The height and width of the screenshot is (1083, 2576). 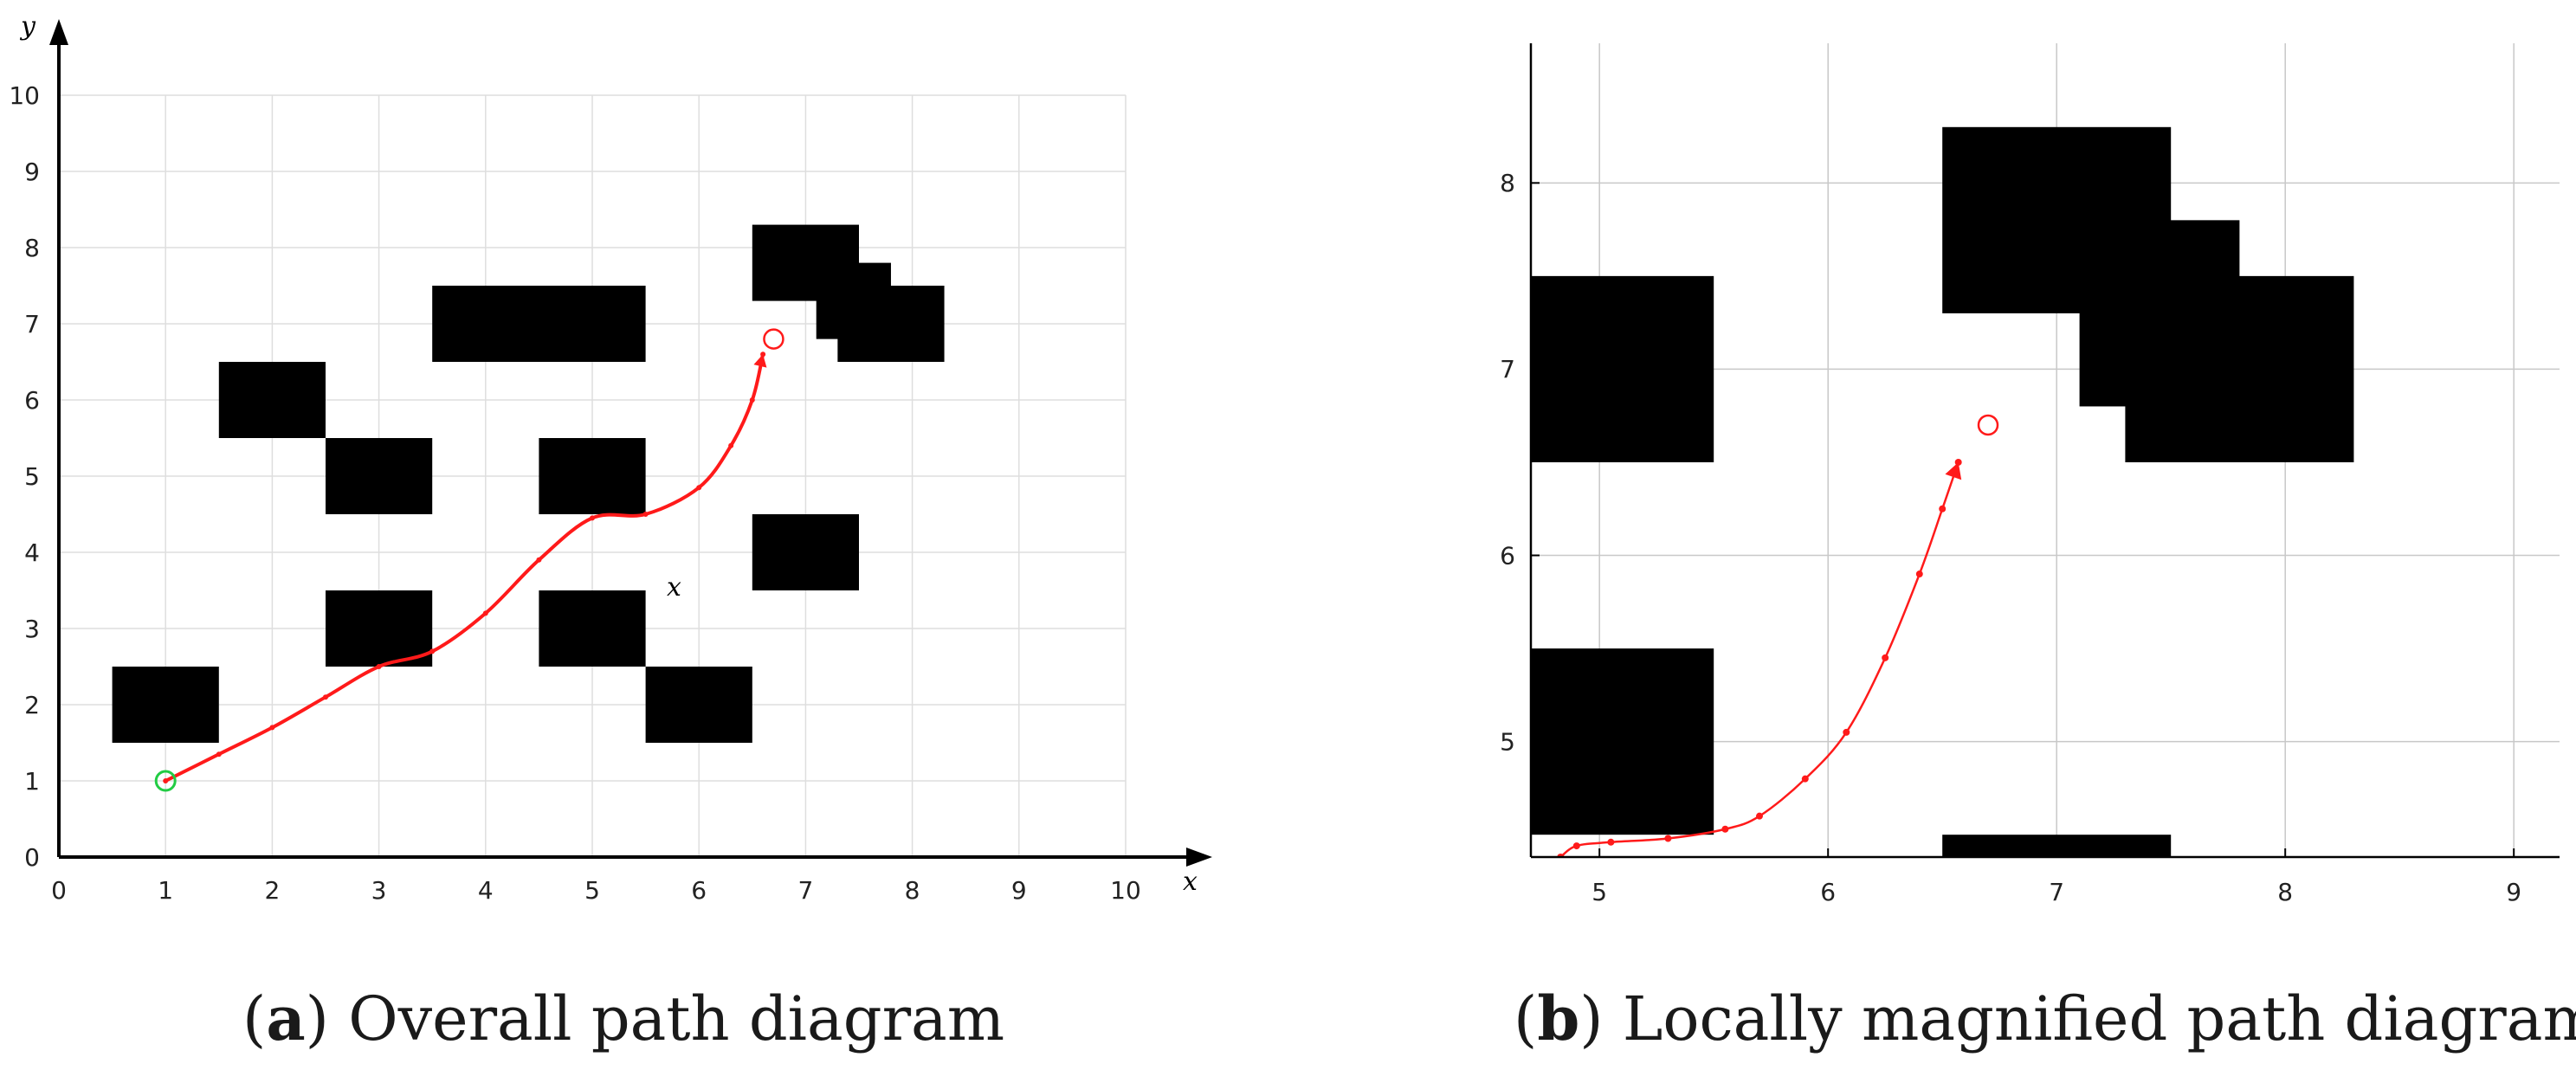 What do you see at coordinates (2056, 877) in the screenshot?
I see `x-tick-labels: 5 6 7 8 9` at bounding box center [2056, 877].